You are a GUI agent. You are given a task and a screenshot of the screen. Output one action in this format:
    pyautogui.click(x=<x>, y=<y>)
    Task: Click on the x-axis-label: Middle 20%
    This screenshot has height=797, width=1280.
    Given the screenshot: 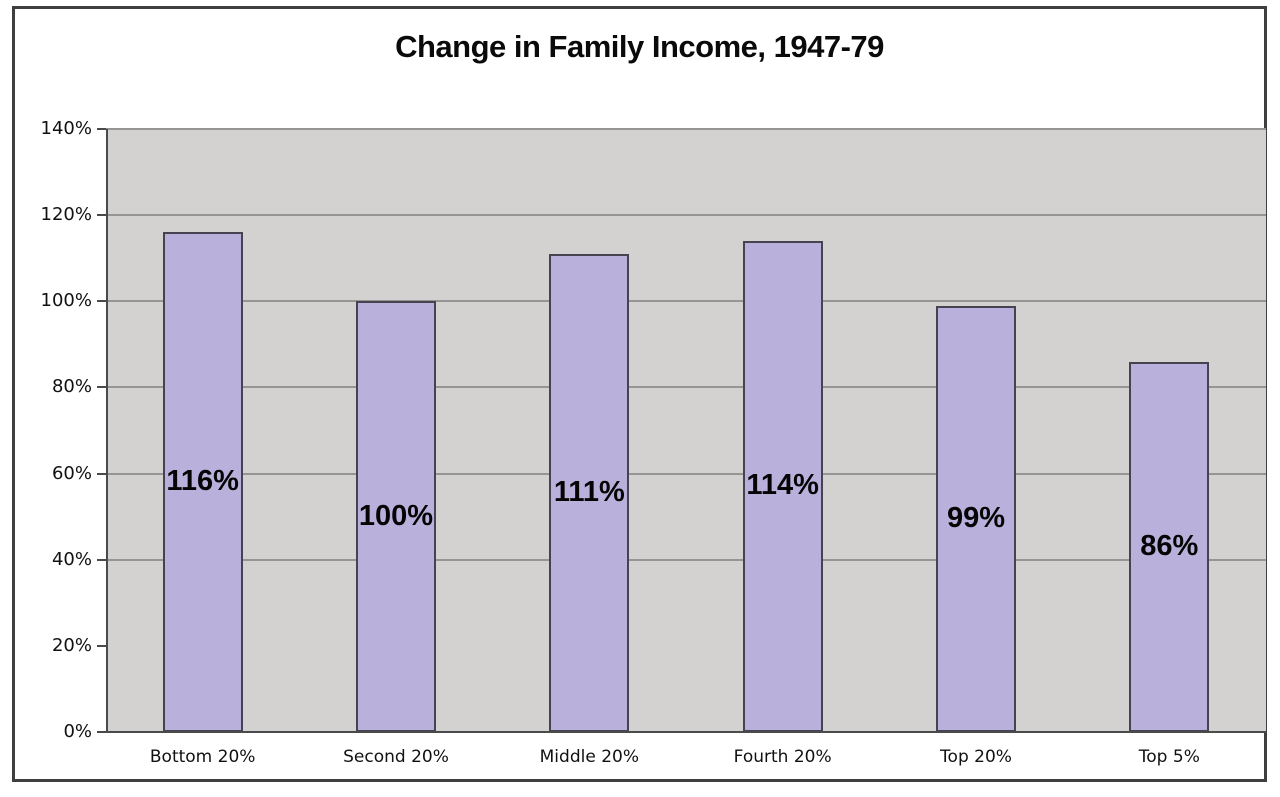 What is the action you would take?
    pyautogui.click(x=589, y=757)
    